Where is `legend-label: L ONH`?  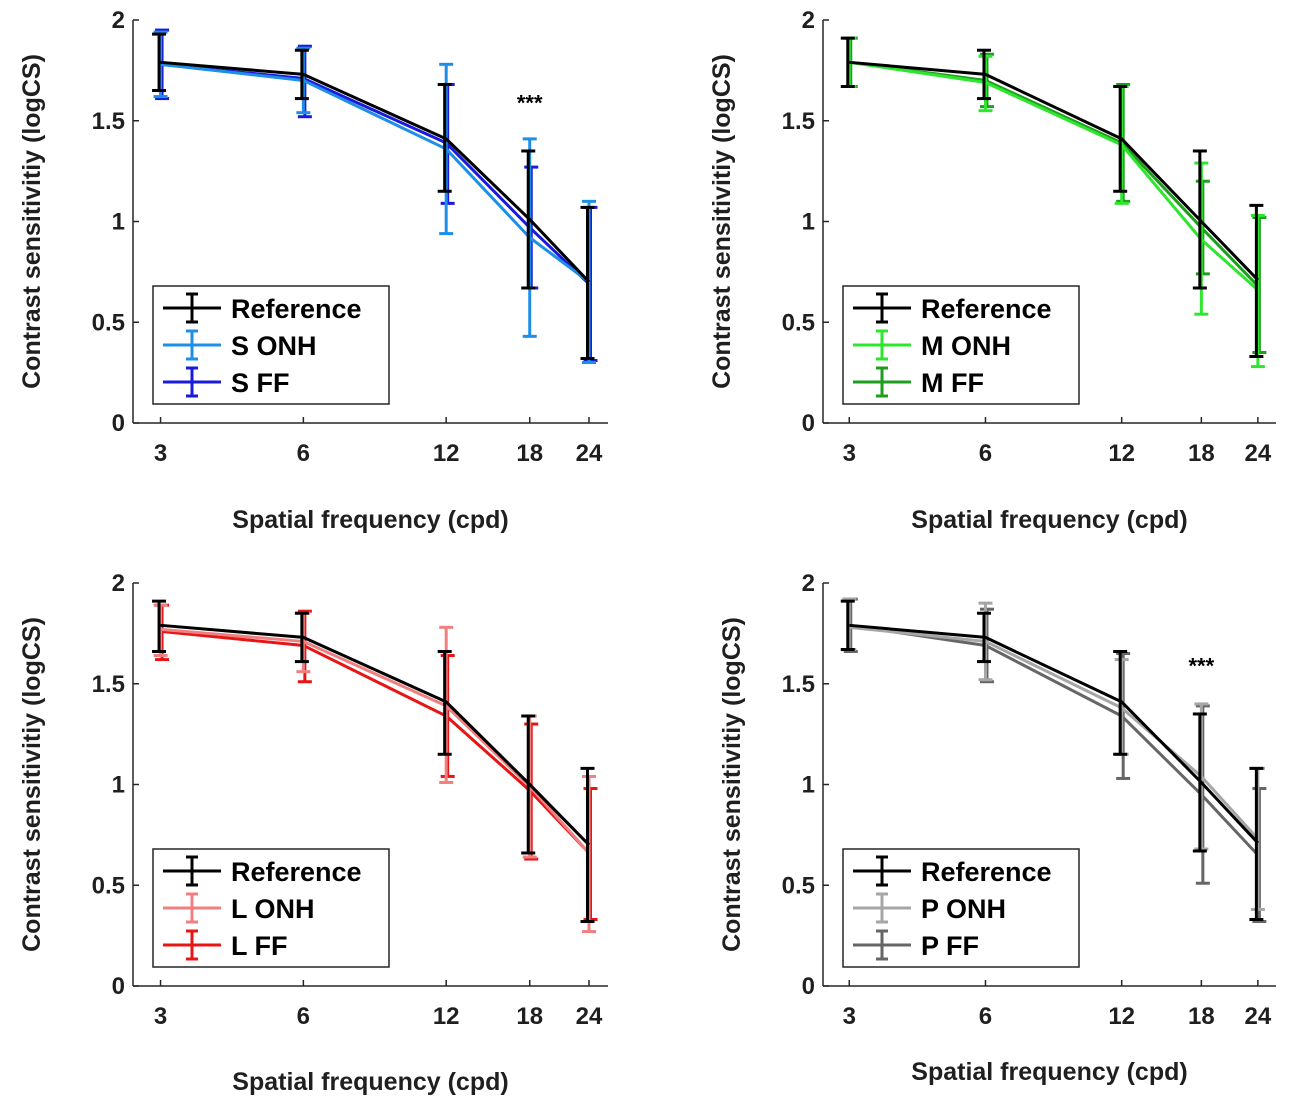 legend-label: L ONH is located at coordinates (273, 909).